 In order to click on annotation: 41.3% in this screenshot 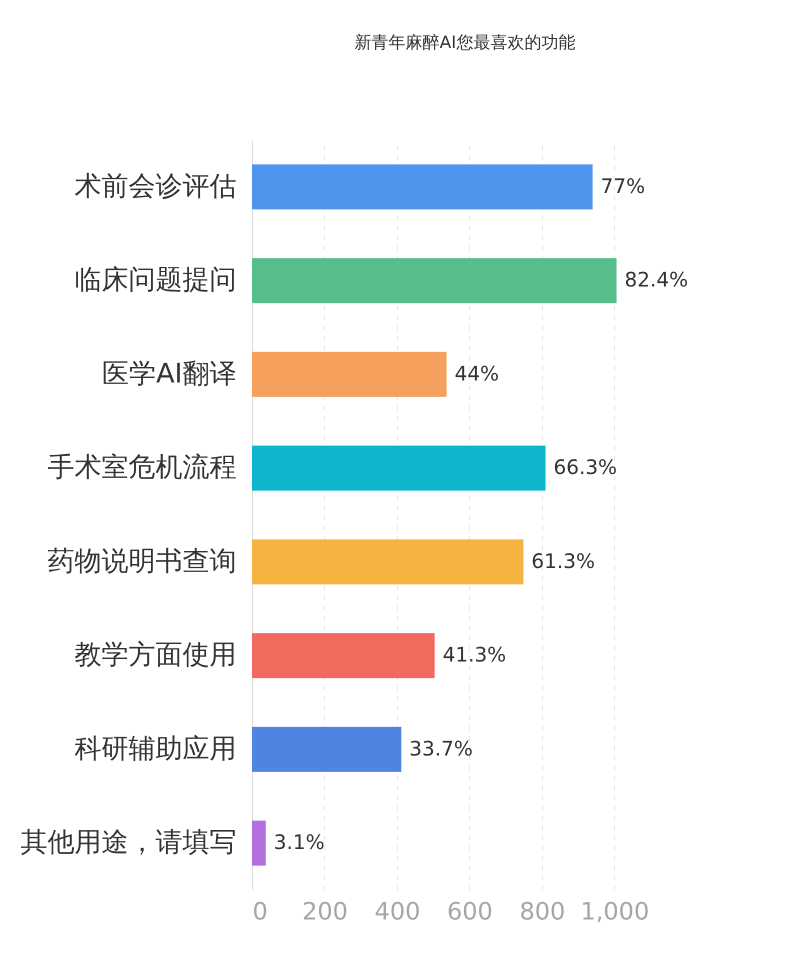, I will do `click(474, 654)`.